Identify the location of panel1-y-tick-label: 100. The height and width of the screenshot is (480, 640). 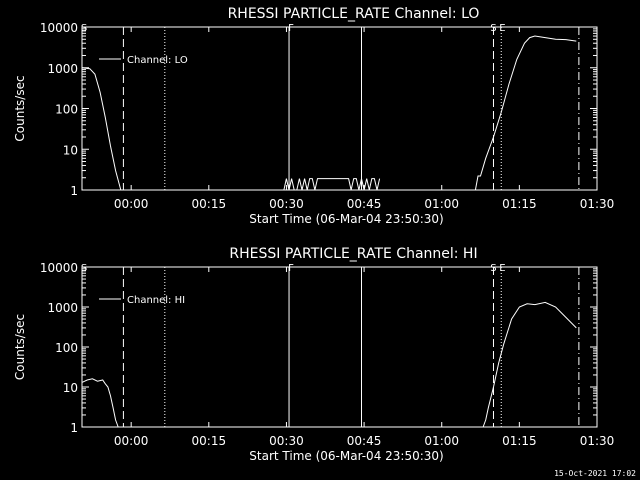
(66, 110).